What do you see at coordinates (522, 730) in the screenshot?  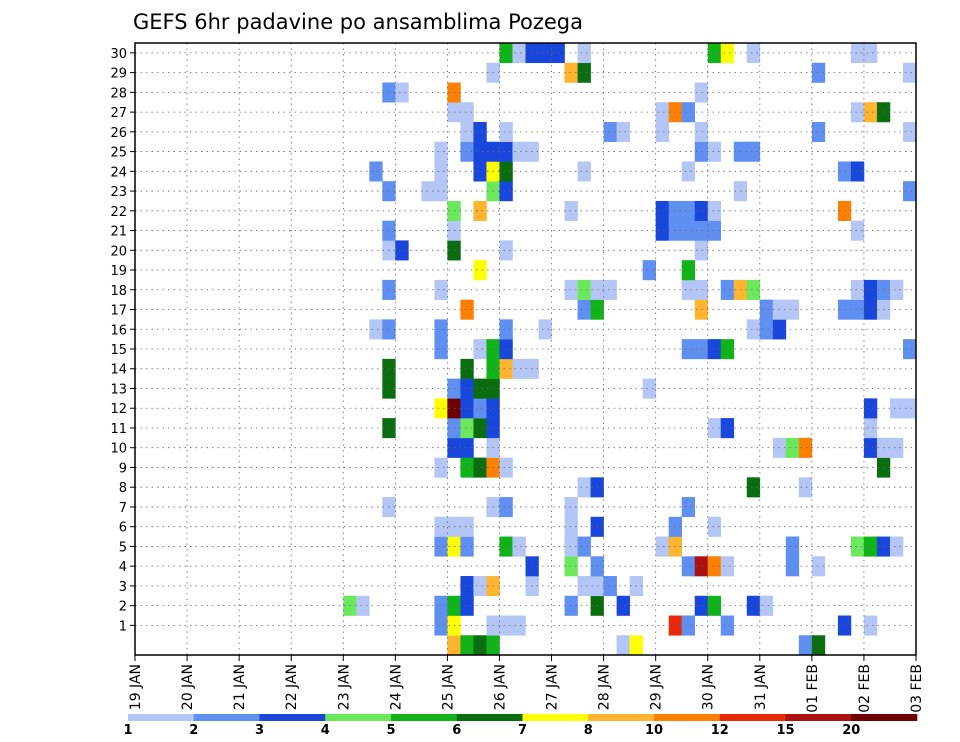 I see `legend-label: 7` at bounding box center [522, 730].